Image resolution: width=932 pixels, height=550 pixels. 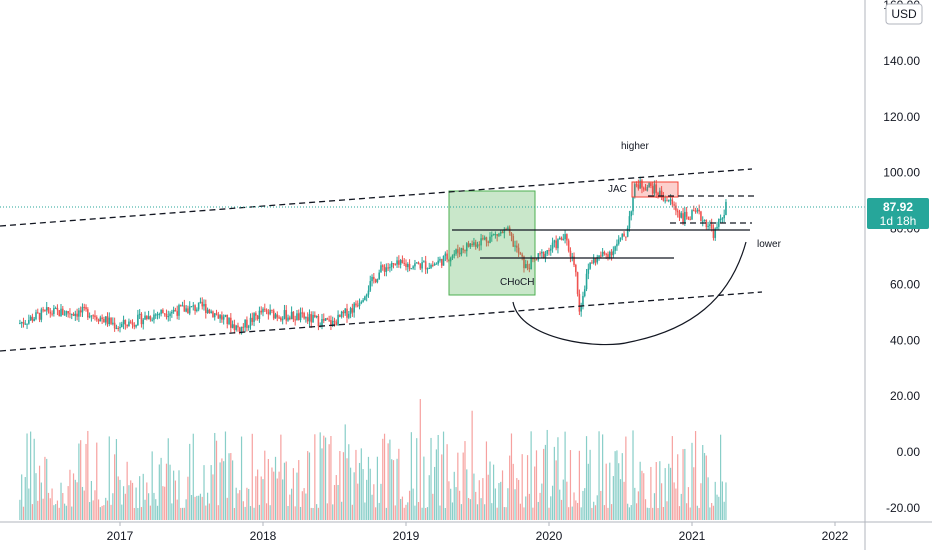 I want to click on time-axis: 2017 2018 2019 2020 2021 2022, so click(x=478, y=532).